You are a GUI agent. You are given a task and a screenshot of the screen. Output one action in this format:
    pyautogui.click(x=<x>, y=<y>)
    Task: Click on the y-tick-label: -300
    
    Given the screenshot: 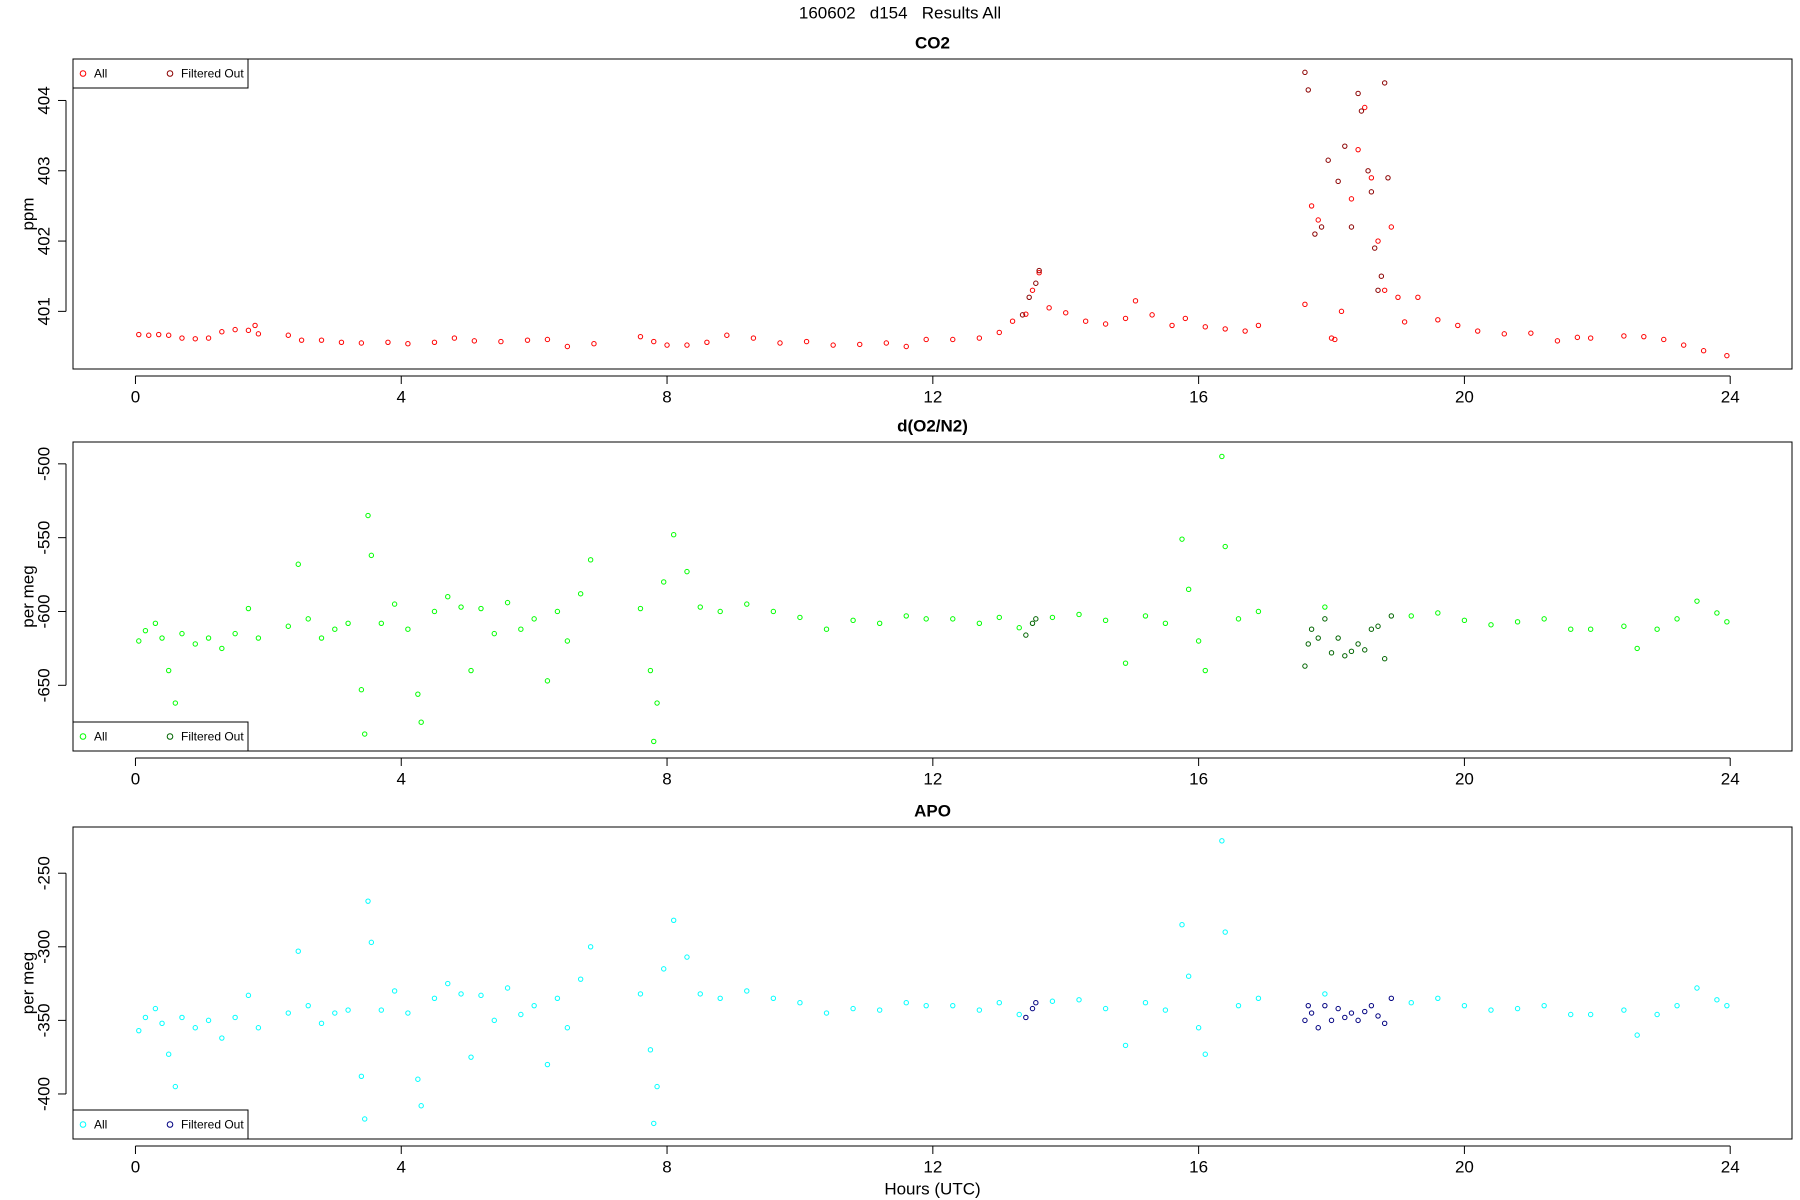 What is the action you would take?
    pyautogui.click(x=43, y=947)
    